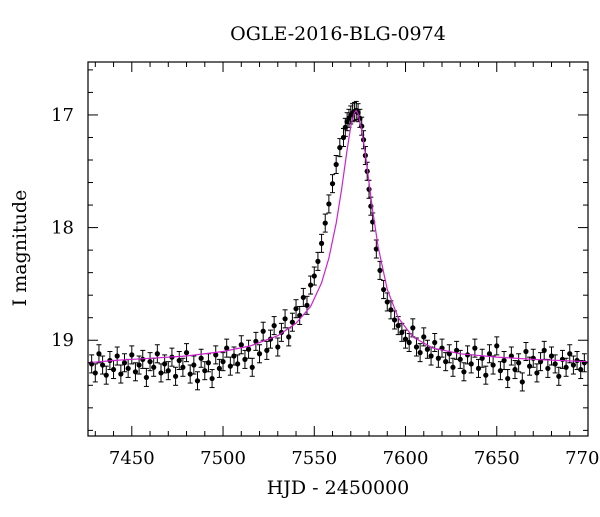 The image size is (600, 517). What do you see at coordinates (62, 115) in the screenshot?
I see `y-tick-label: 17` at bounding box center [62, 115].